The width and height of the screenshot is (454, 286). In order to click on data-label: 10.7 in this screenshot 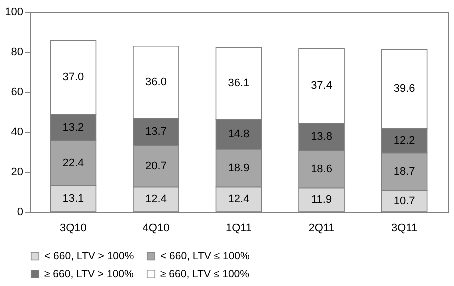, I will do `click(405, 201)`.